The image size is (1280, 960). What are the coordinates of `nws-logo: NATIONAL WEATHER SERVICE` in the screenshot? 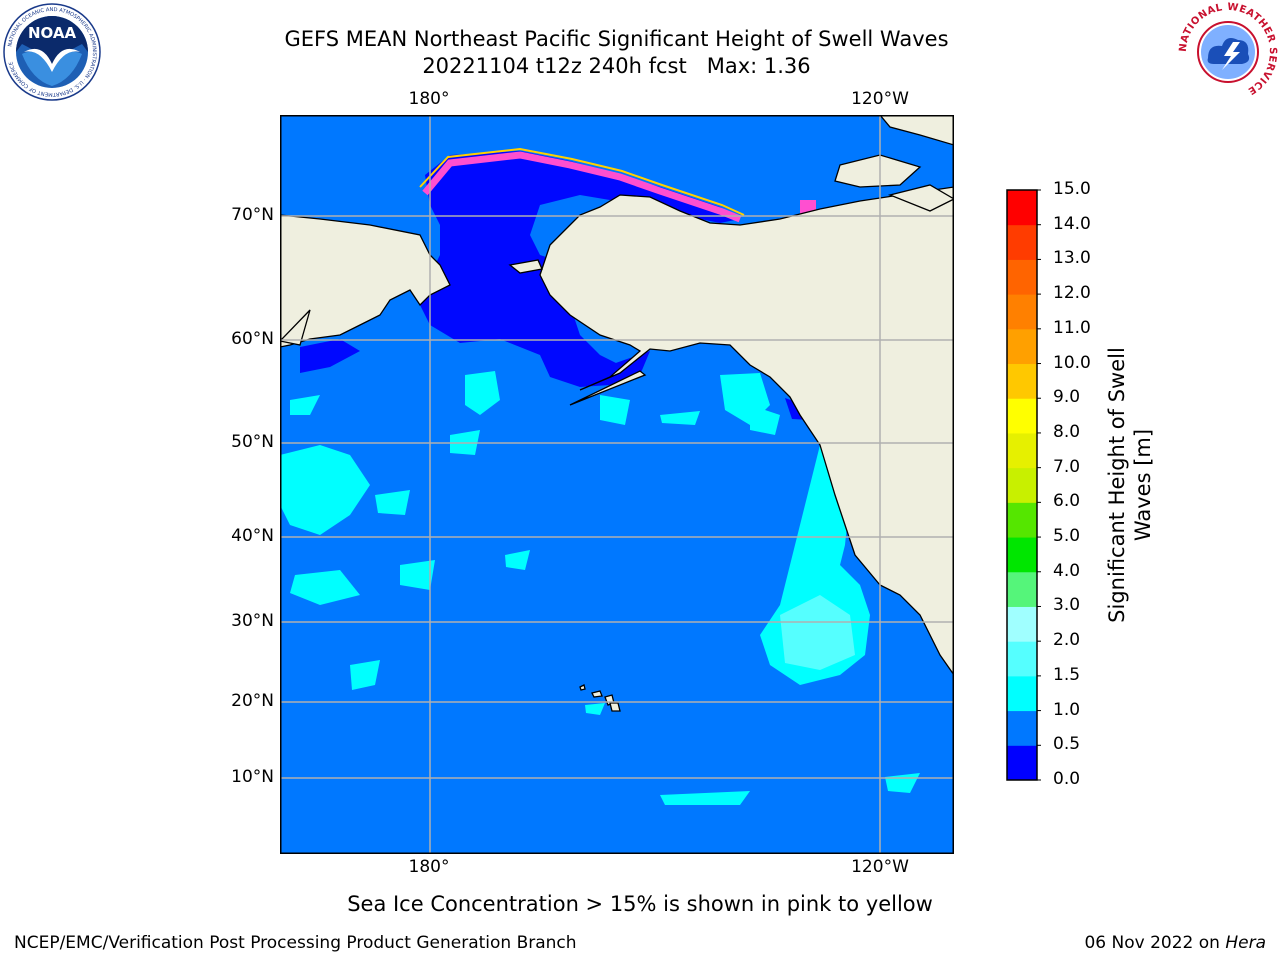 It's located at (1228, 51).